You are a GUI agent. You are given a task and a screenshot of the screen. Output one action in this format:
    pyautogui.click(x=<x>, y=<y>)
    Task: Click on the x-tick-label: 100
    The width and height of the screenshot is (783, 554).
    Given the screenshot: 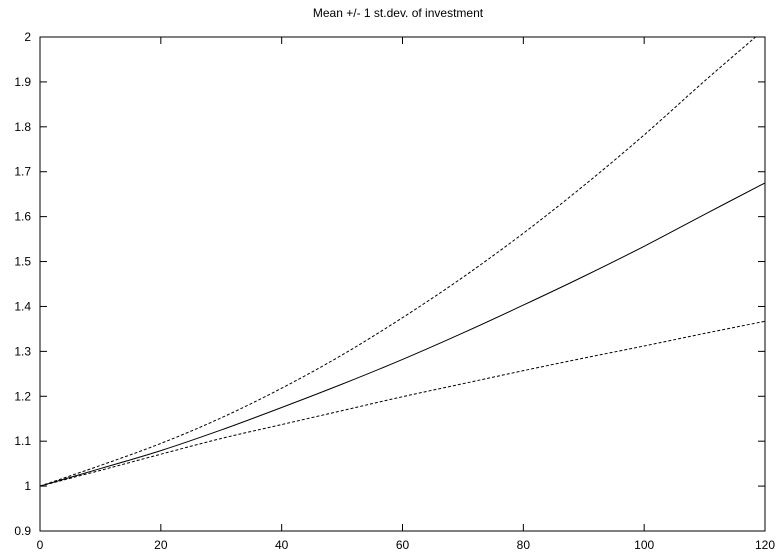 What is the action you would take?
    pyautogui.click(x=644, y=545)
    